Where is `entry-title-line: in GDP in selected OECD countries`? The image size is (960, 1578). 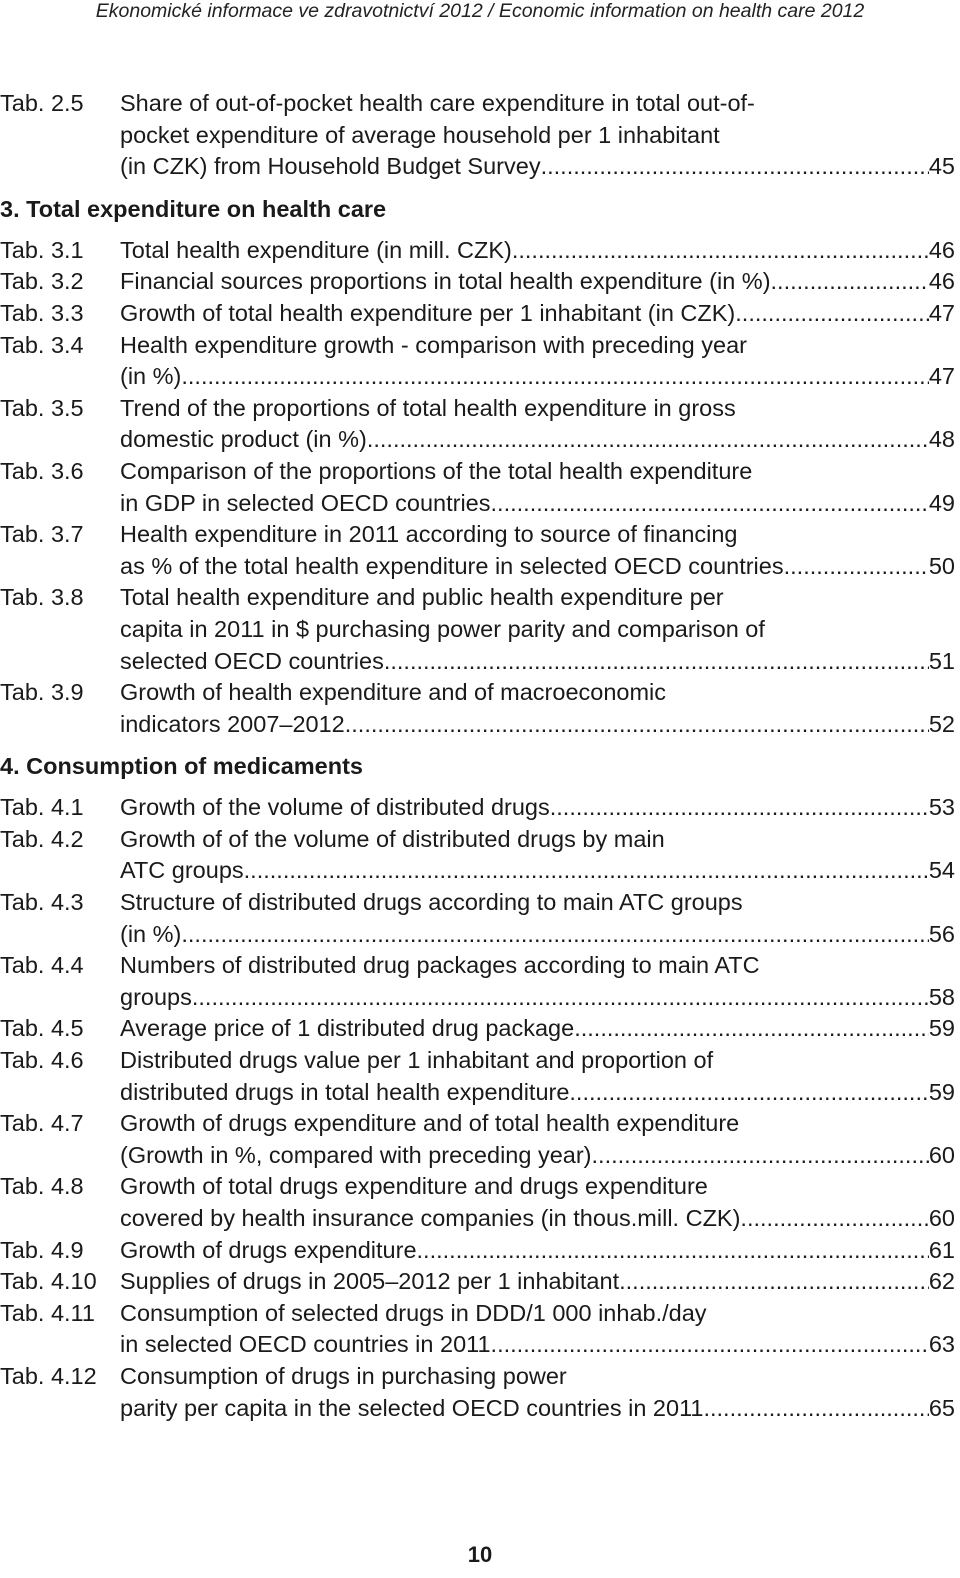 entry-title-line: in GDP in selected OECD countries is located at coordinates (305, 502).